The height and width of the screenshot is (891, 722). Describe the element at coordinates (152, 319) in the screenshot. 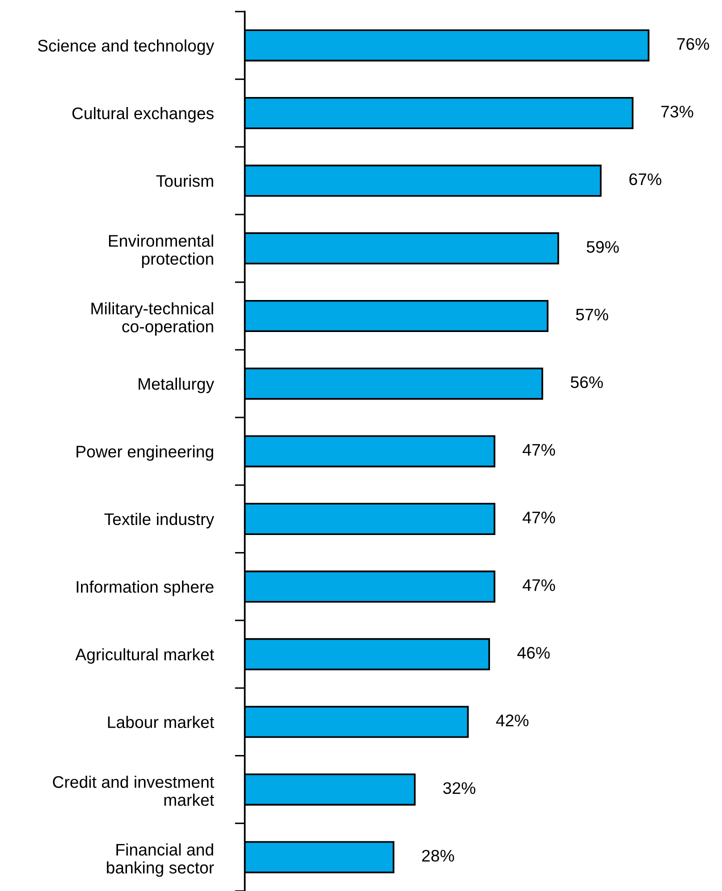

I see `y-tick-label: Military-technical co-operation` at that location.